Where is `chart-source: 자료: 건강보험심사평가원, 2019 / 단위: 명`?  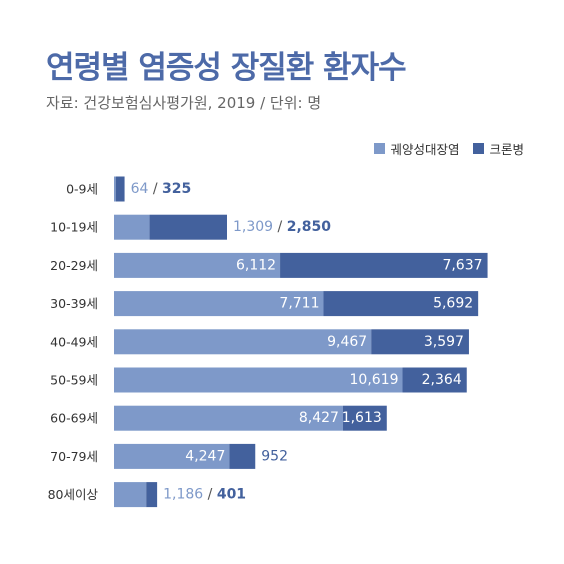 chart-source: 자료: 건강보험심사평가원, 2019 / 단위: 명 is located at coordinates (184, 103).